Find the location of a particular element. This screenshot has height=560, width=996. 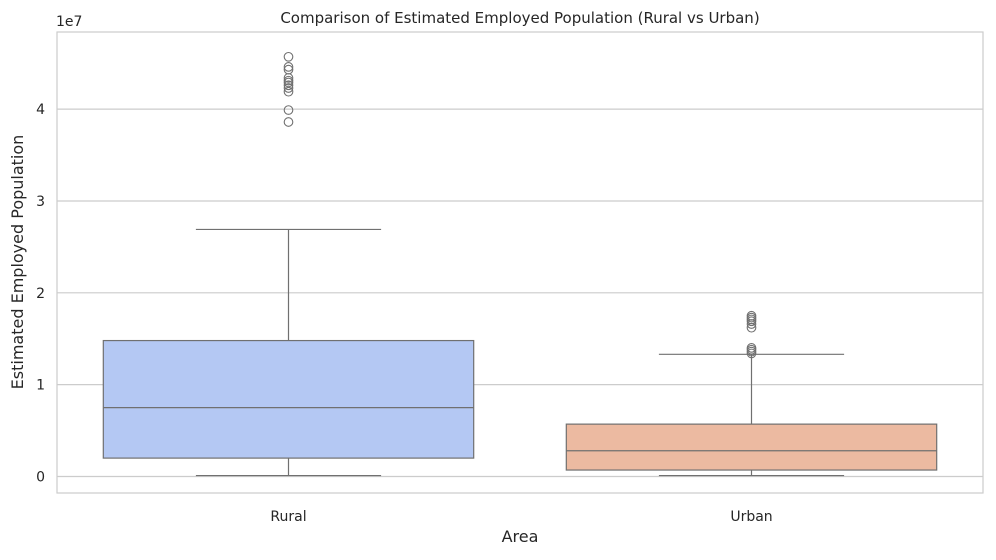

y-tick-label: 2 is located at coordinates (40, 294).